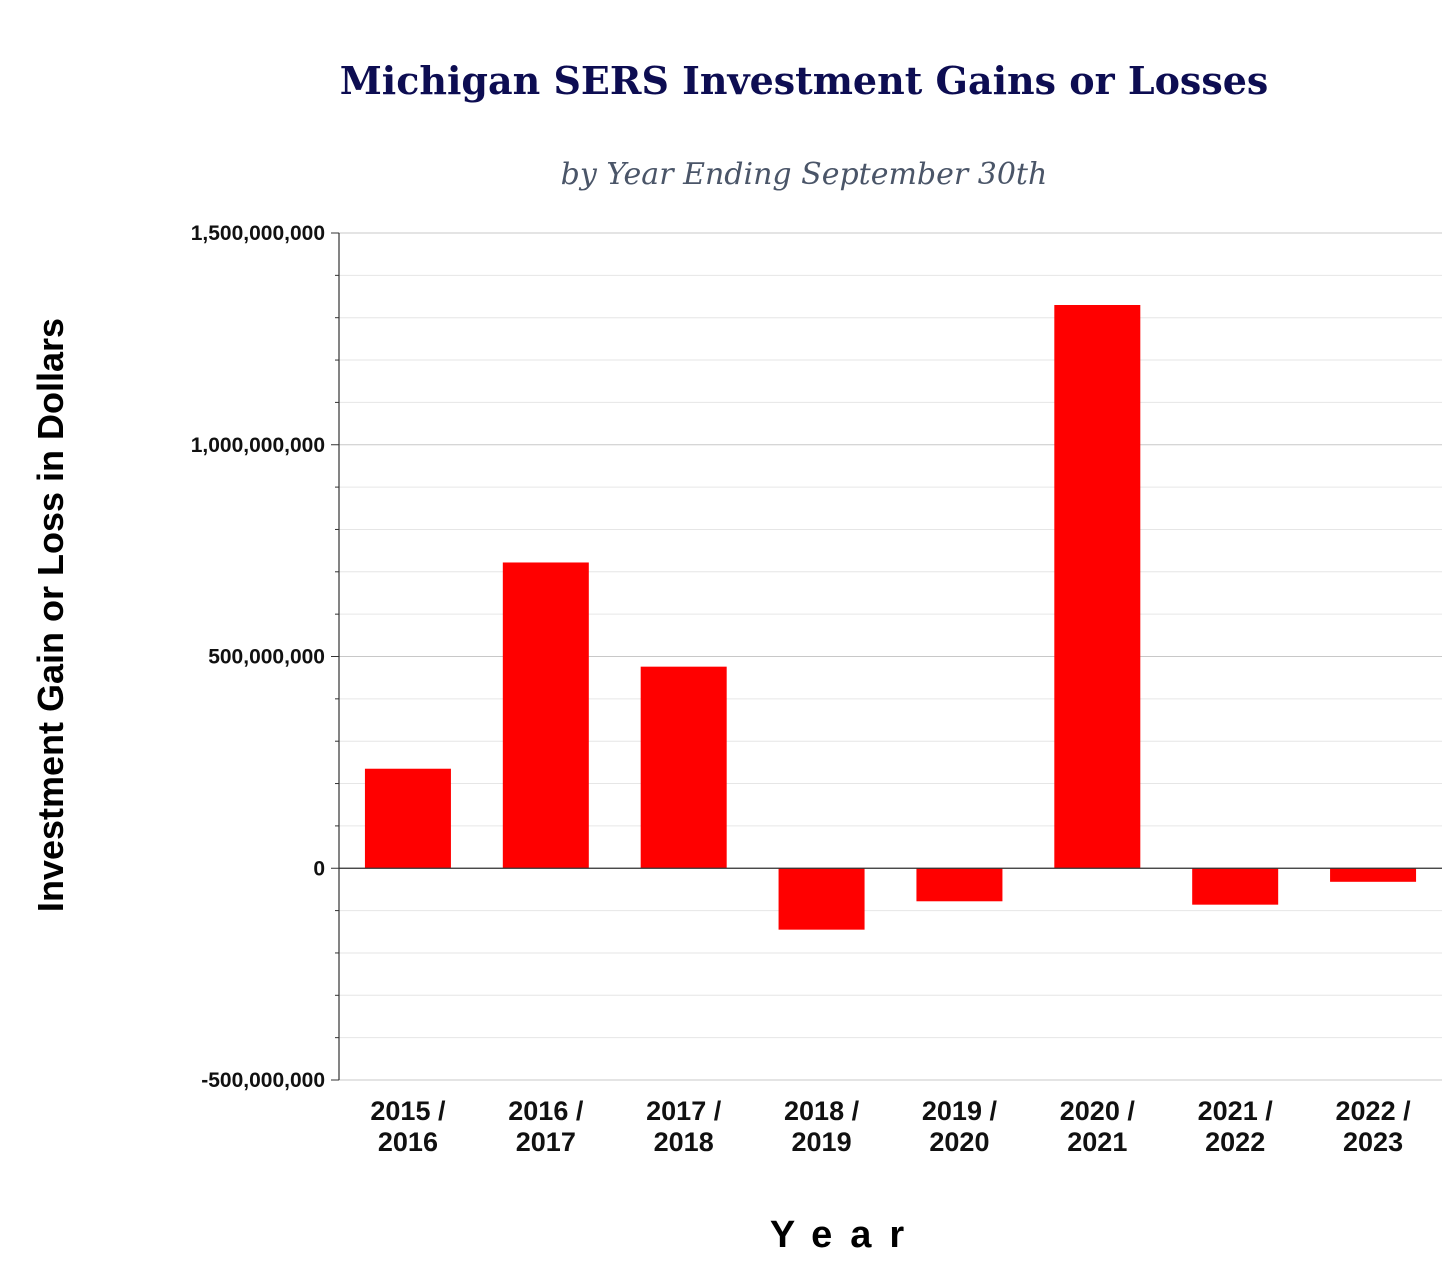 This screenshot has height=1282, width=1456. Describe the element at coordinates (546, 1142) in the screenshot. I see `x-tick-label: 2017` at that location.